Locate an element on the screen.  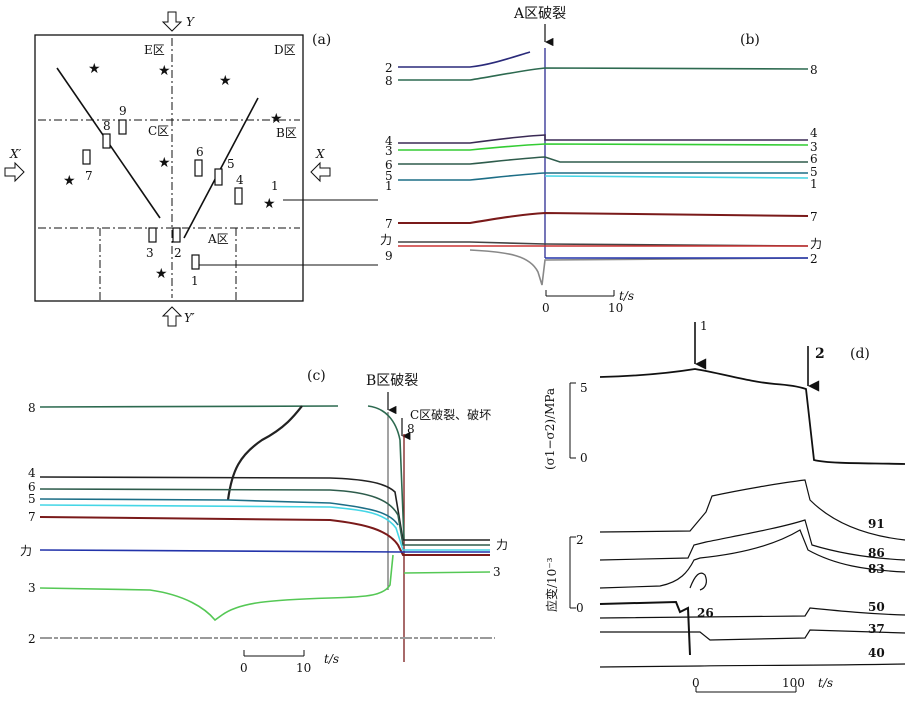
b-left-label-6: 6 is located at coordinates (389, 165).